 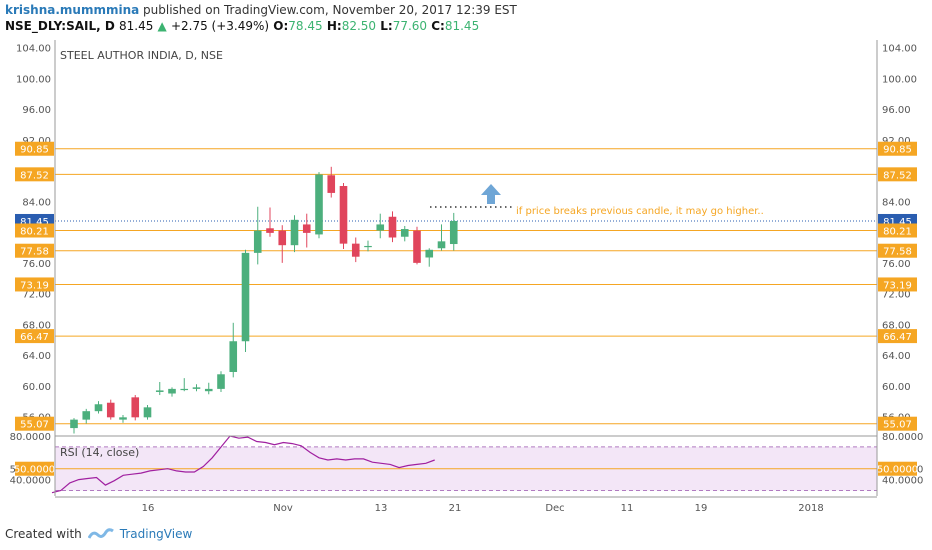 I want to click on author-link: krishna.mummmina, so click(x=72, y=10).